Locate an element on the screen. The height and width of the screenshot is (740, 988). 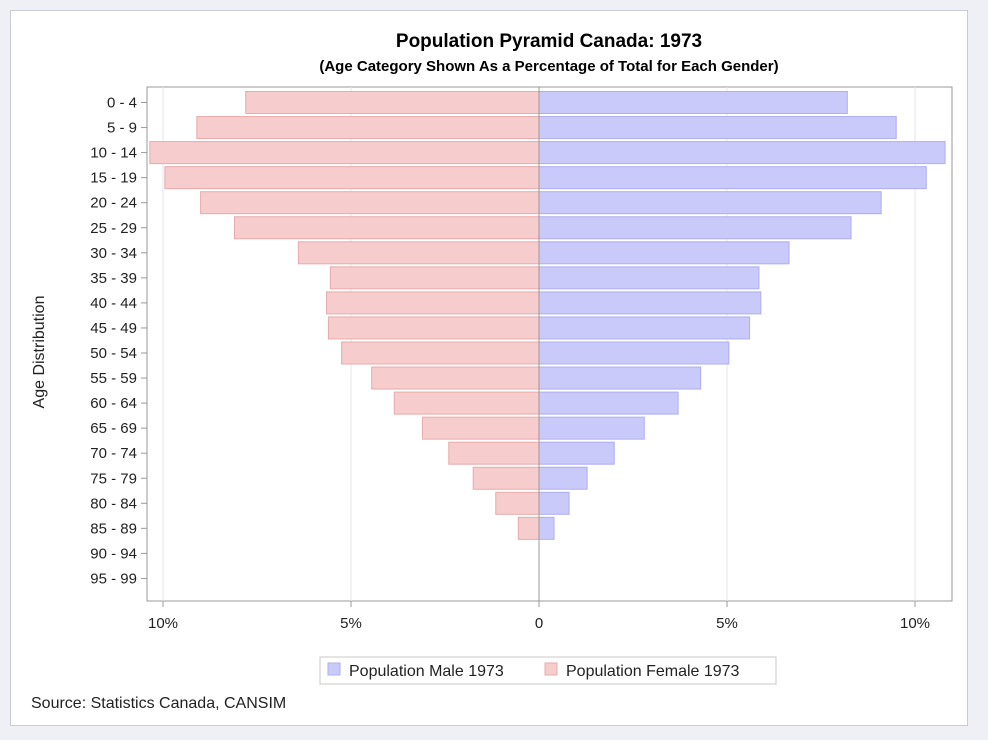
y-tick-label-2: 10 - 14 is located at coordinates (113, 153).